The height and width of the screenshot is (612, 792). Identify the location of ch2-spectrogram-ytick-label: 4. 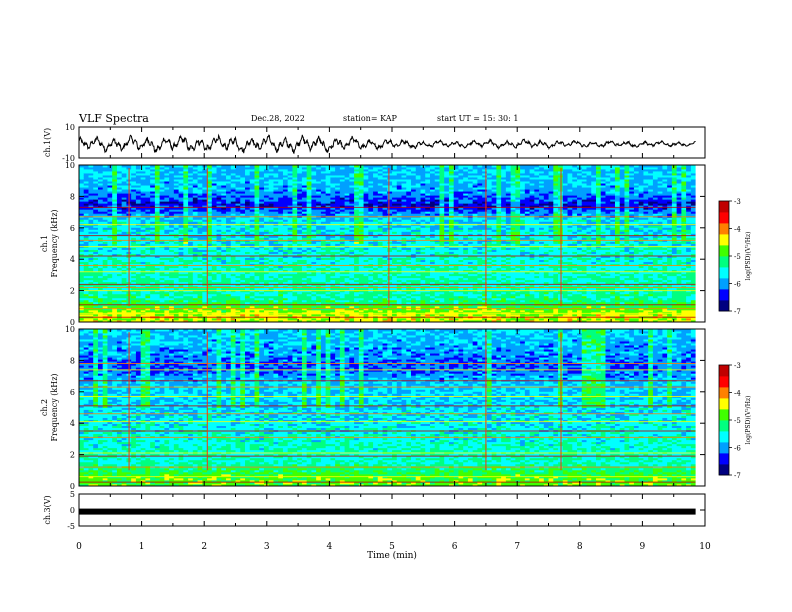
(72, 423).